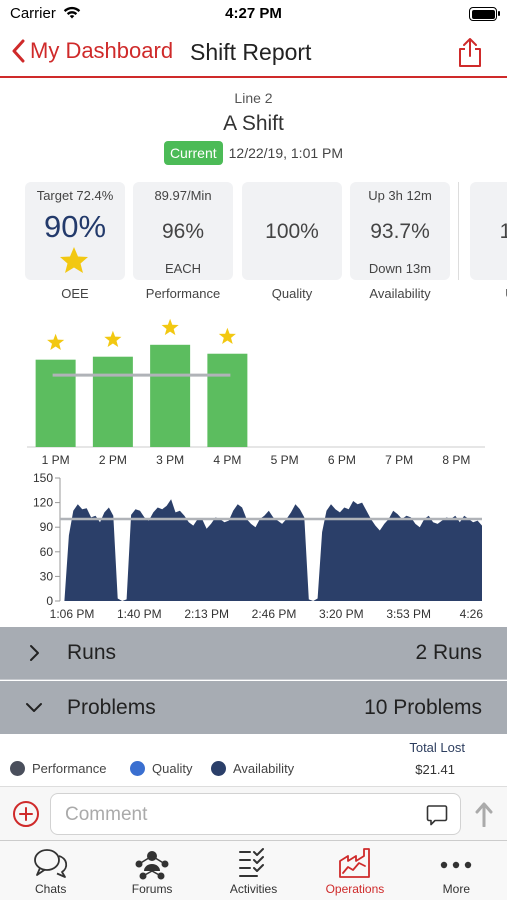  Describe the element at coordinates (342, 460) in the screenshot. I see `x-tick-label: 6 PM` at that location.